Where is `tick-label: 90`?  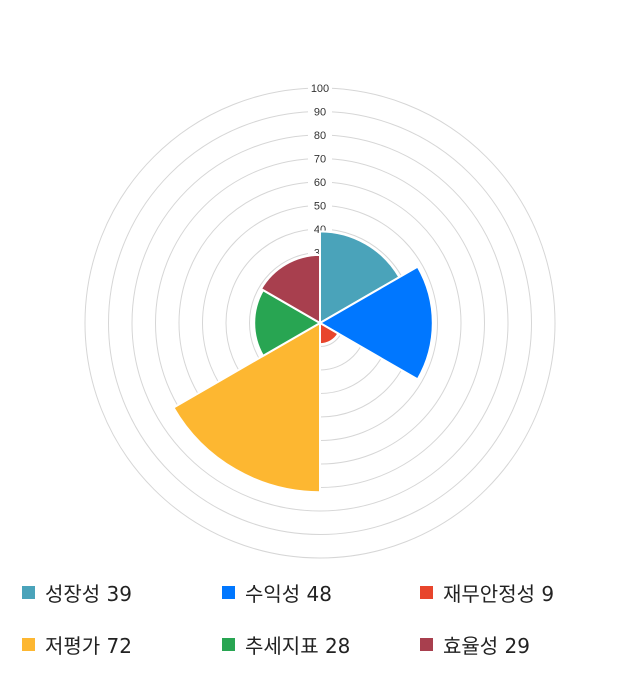 tick-label: 90 is located at coordinates (320, 113).